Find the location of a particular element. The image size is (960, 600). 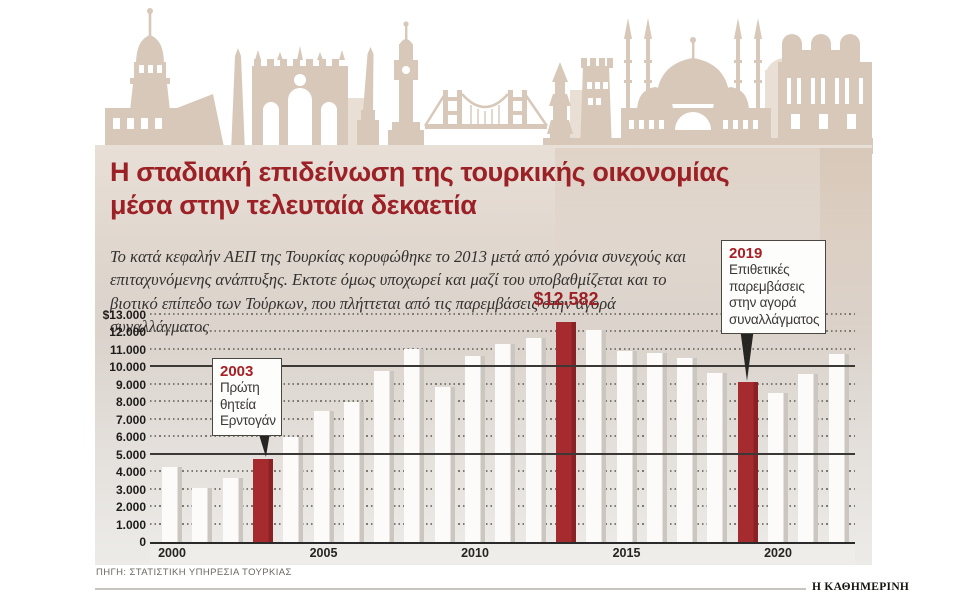

x-axis-label-2000: 2000 is located at coordinates (172, 553).